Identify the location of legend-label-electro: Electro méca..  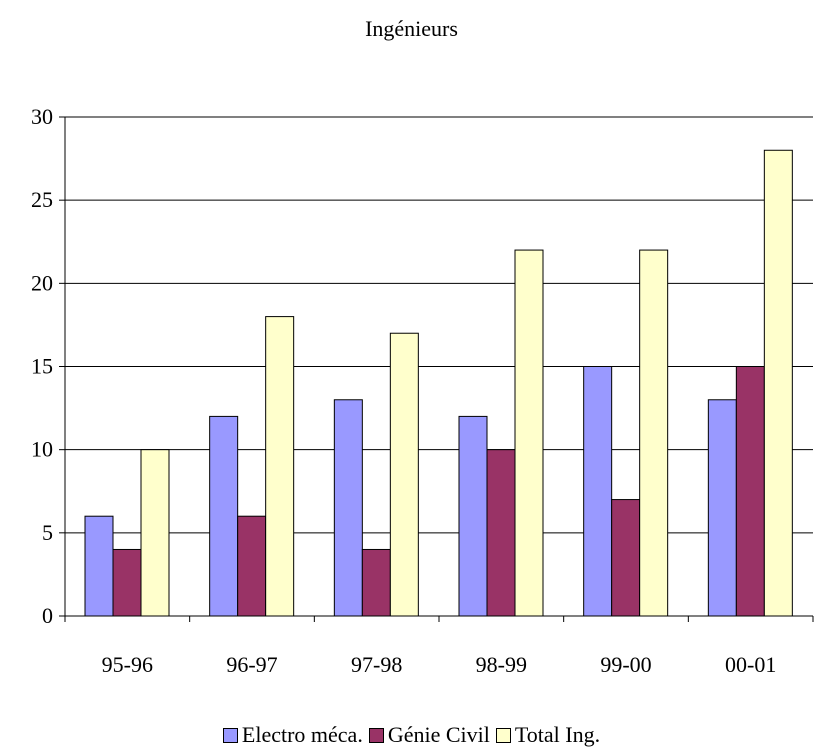
(302, 734).